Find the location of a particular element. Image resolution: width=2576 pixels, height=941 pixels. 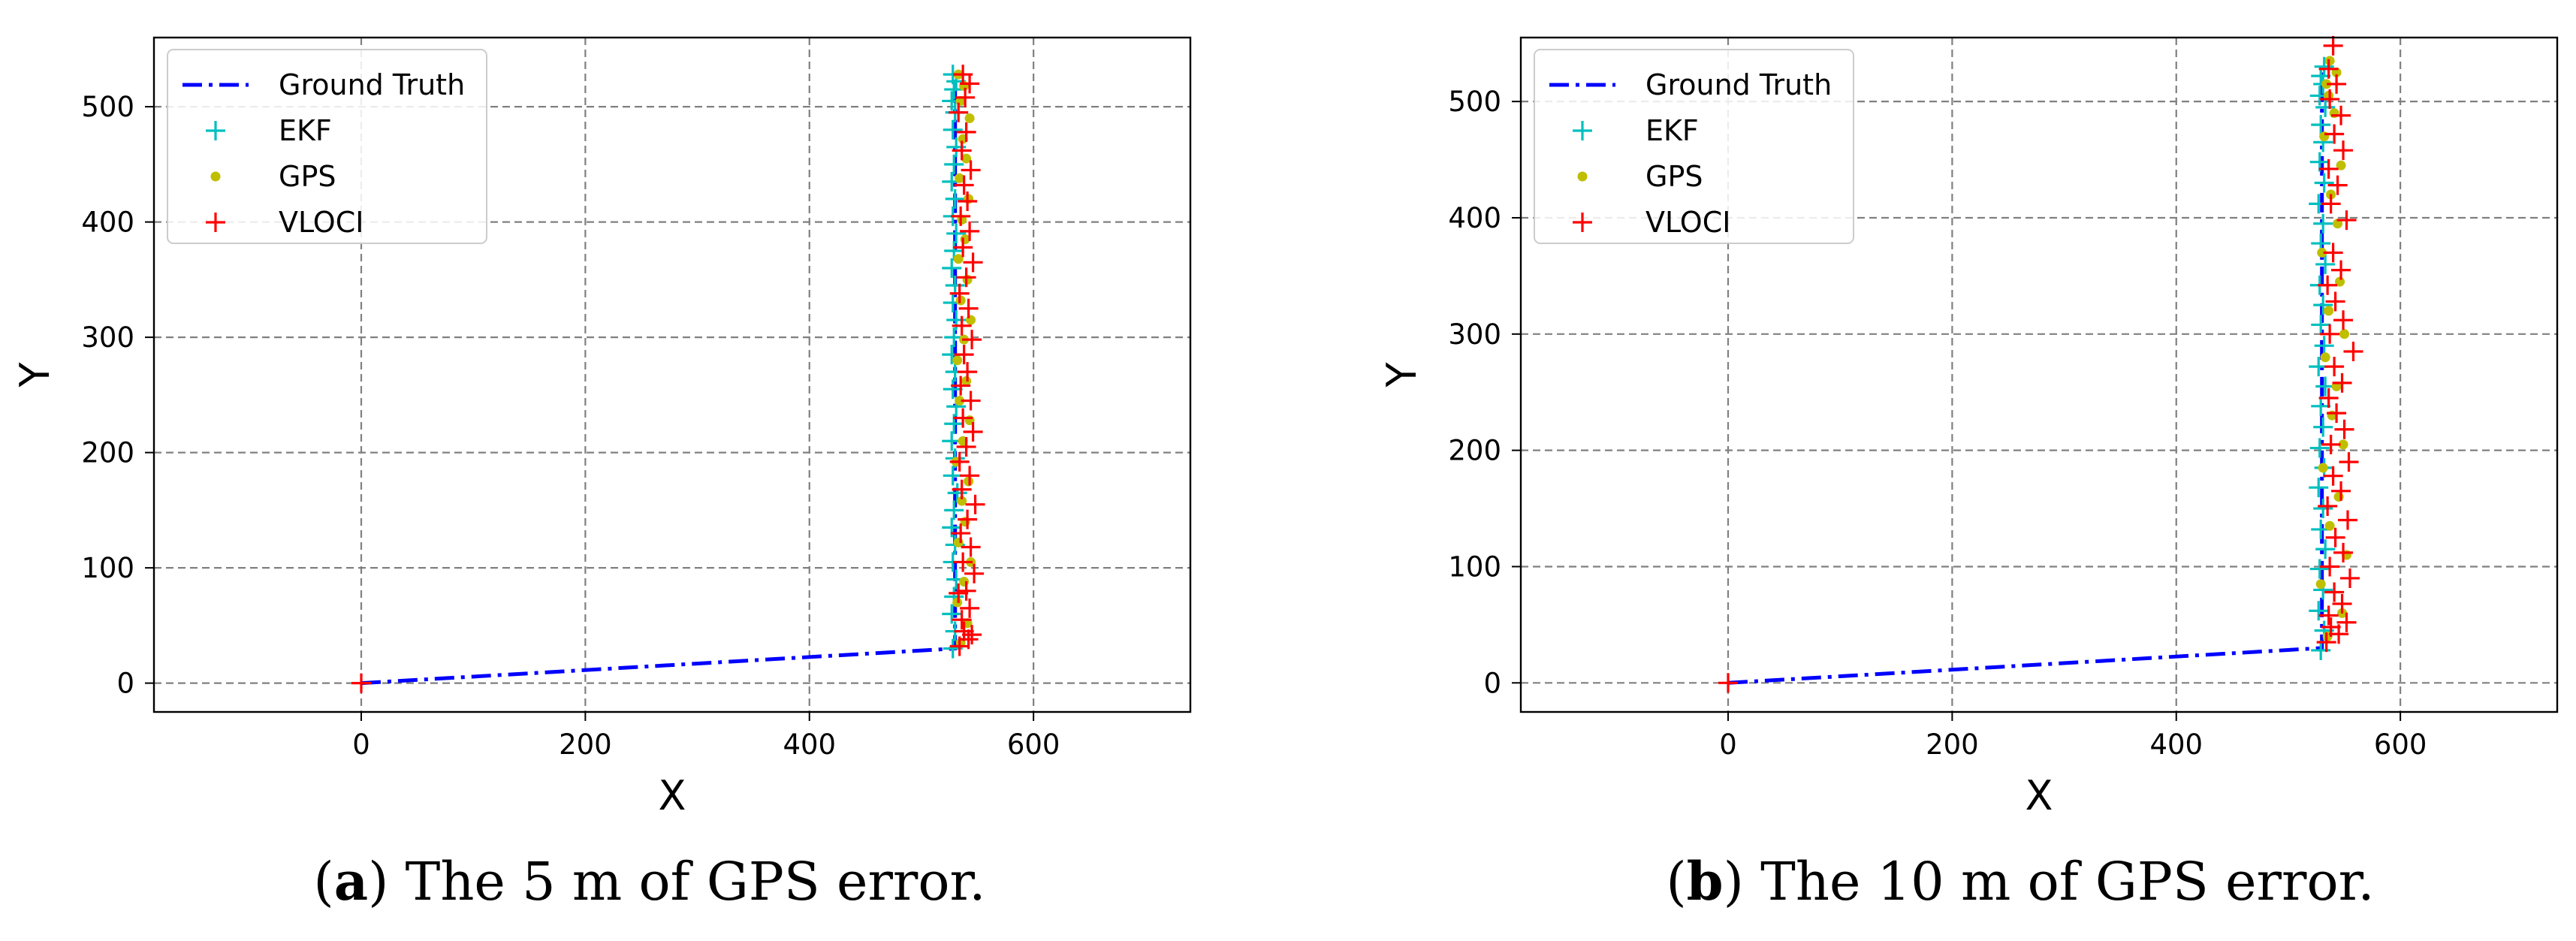

chart-a-legend-handle-vloci is located at coordinates (215, 222).